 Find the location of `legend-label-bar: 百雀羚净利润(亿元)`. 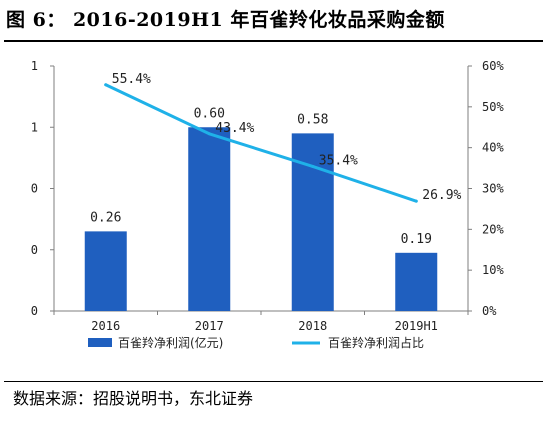

legend-label-bar: 百雀羚净利润(亿元) is located at coordinates (170, 342).